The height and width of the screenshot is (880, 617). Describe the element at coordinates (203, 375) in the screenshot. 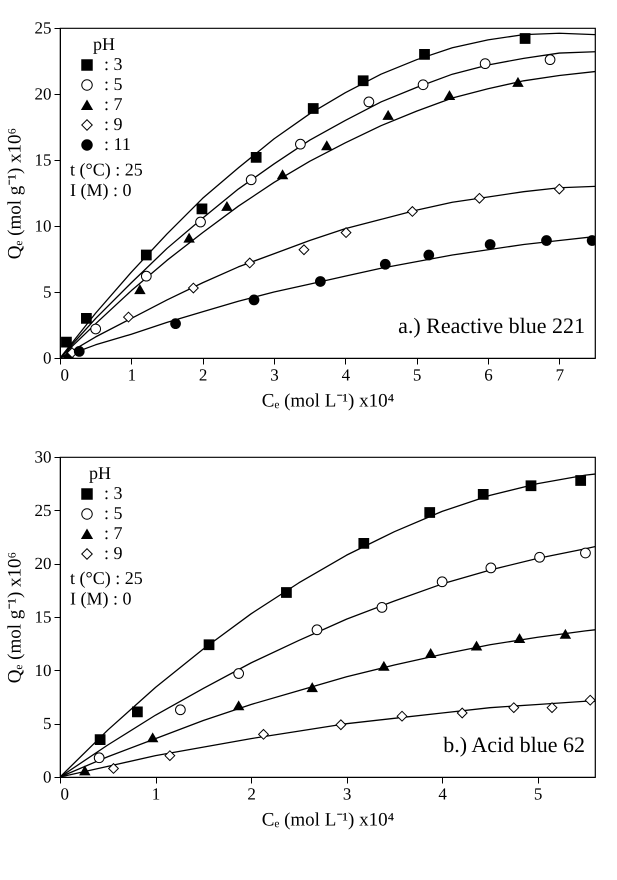

I see `x-tick-label: 2` at that location.